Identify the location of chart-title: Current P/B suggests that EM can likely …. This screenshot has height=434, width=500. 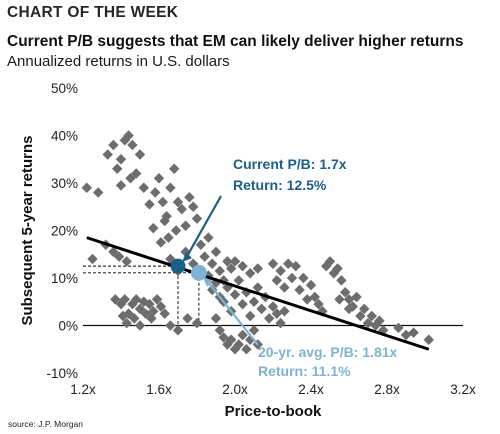
(235, 41).